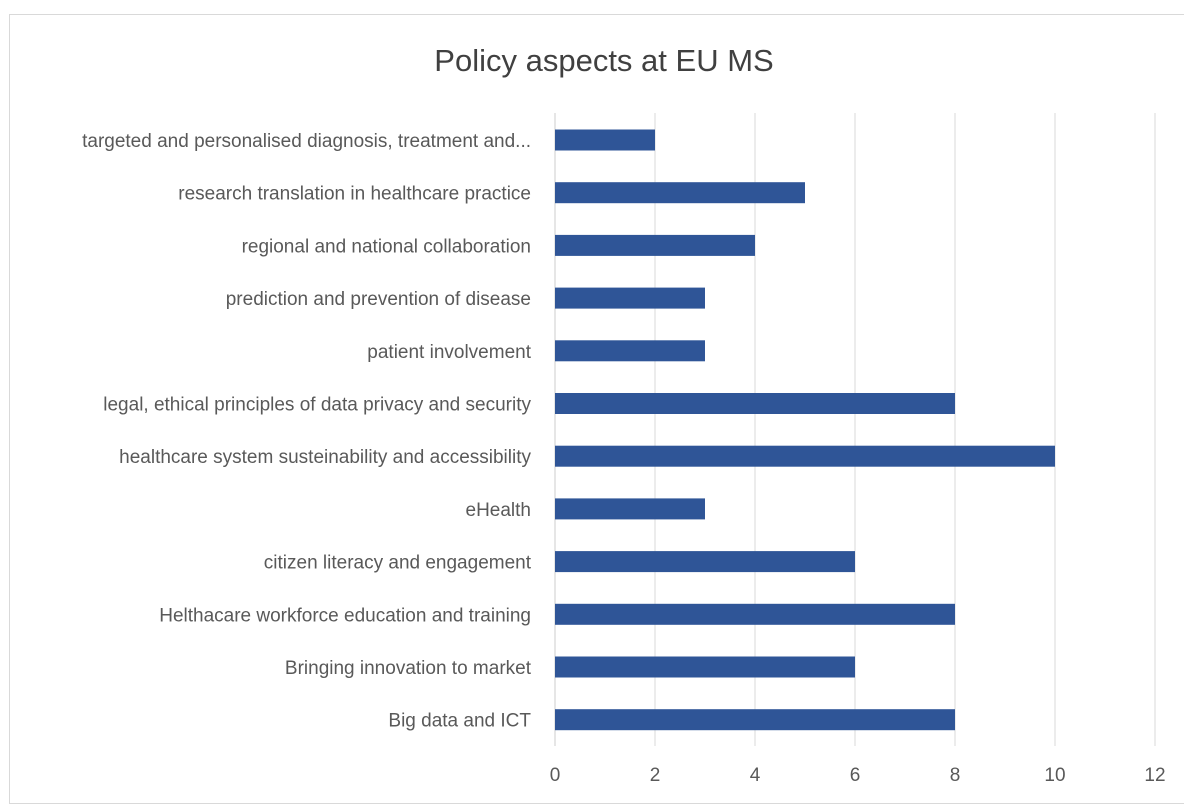 The image size is (1184, 804). I want to click on category-label: eHealth, so click(499, 510).